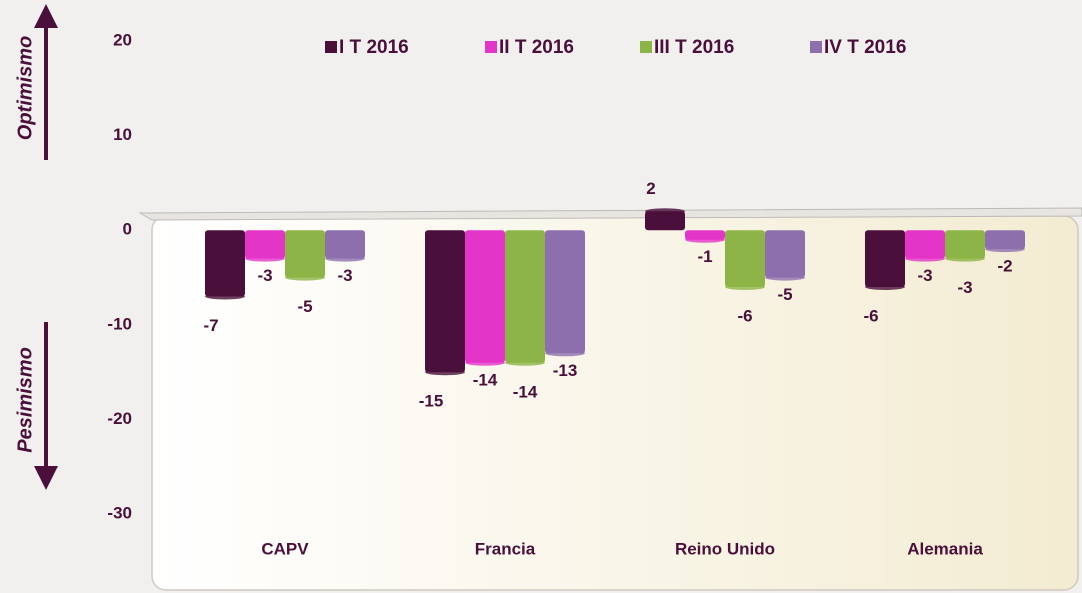 The image size is (1082, 593). Describe the element at coordinates (865, 47) in the screenshot. I see `legend-label: IV T 2016` at that location.